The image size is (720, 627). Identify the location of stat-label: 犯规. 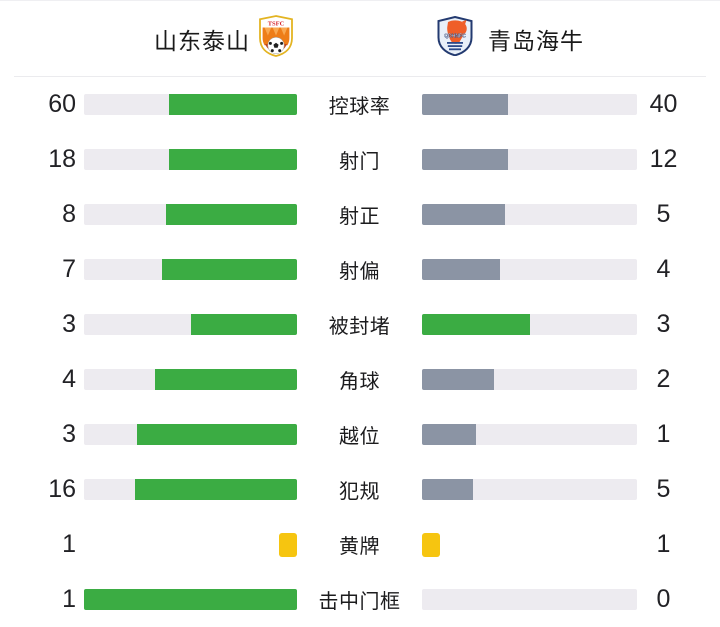
(359, 492).